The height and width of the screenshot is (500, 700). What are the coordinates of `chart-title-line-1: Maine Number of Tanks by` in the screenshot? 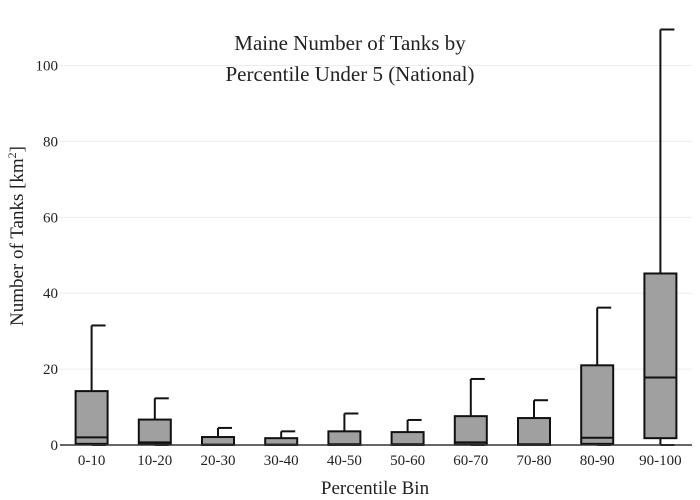 It's located at (350, 43).